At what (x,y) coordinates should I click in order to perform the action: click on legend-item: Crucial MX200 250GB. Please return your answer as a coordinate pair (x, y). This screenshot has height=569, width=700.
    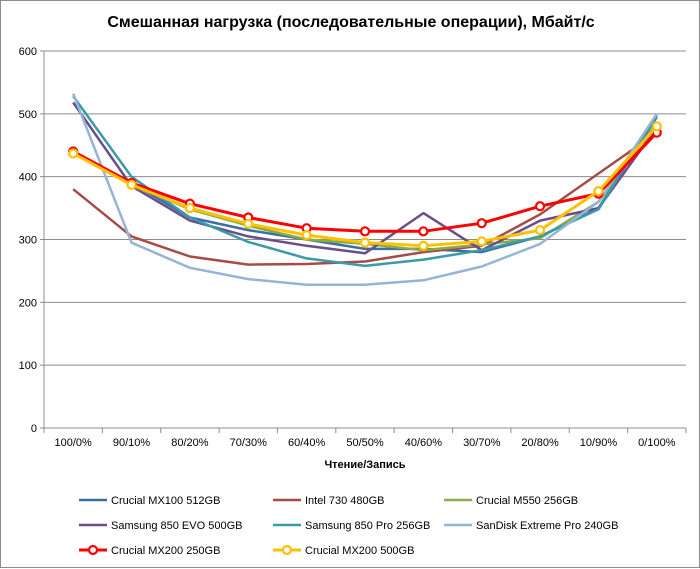
    Looking at the image, I should click on (149, 550).